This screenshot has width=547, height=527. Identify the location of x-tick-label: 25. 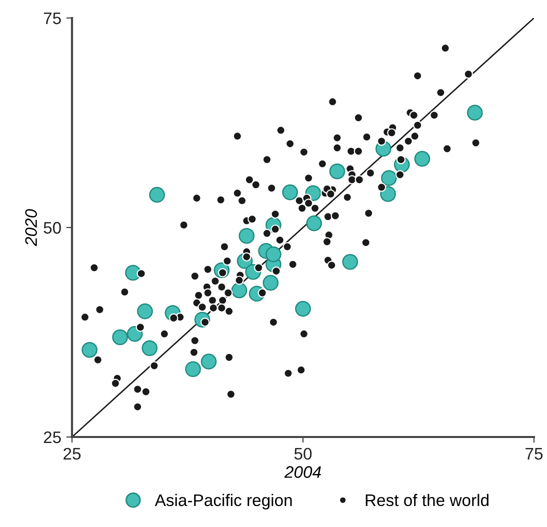
(72, 454).